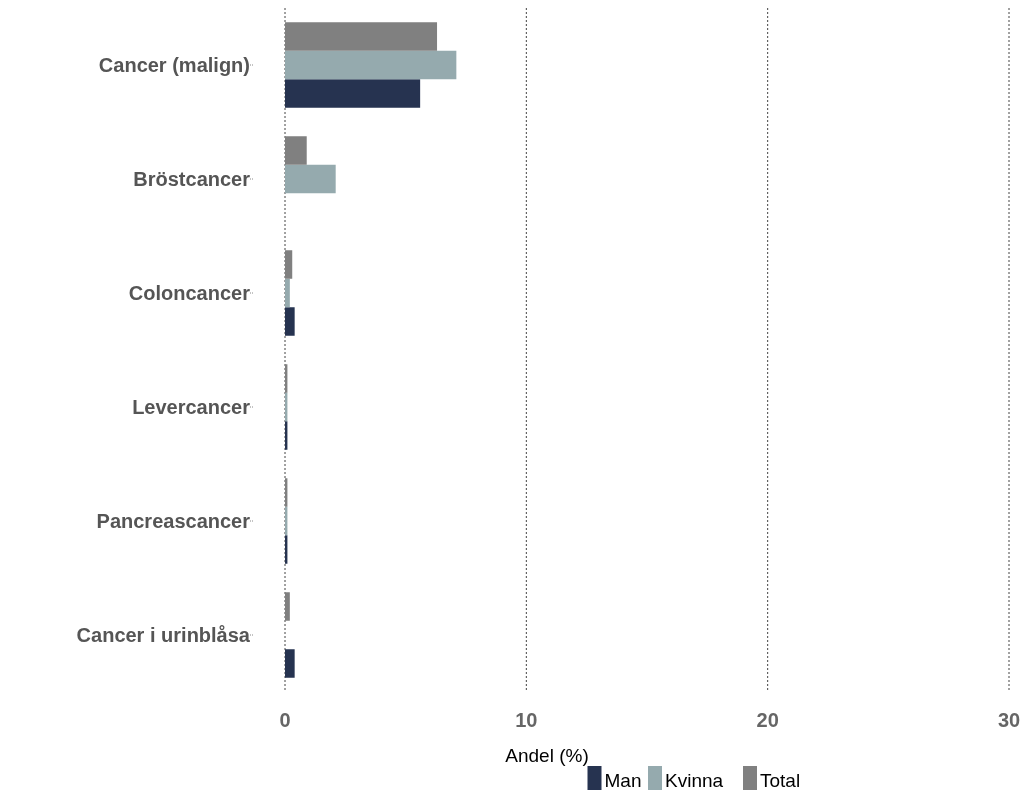 This screenshot has height=803, width=1030. Describe the element at coordinates (163, 635) in the screenshot. I see `y-tick-label: Cancer i urinblåsa` at that location.